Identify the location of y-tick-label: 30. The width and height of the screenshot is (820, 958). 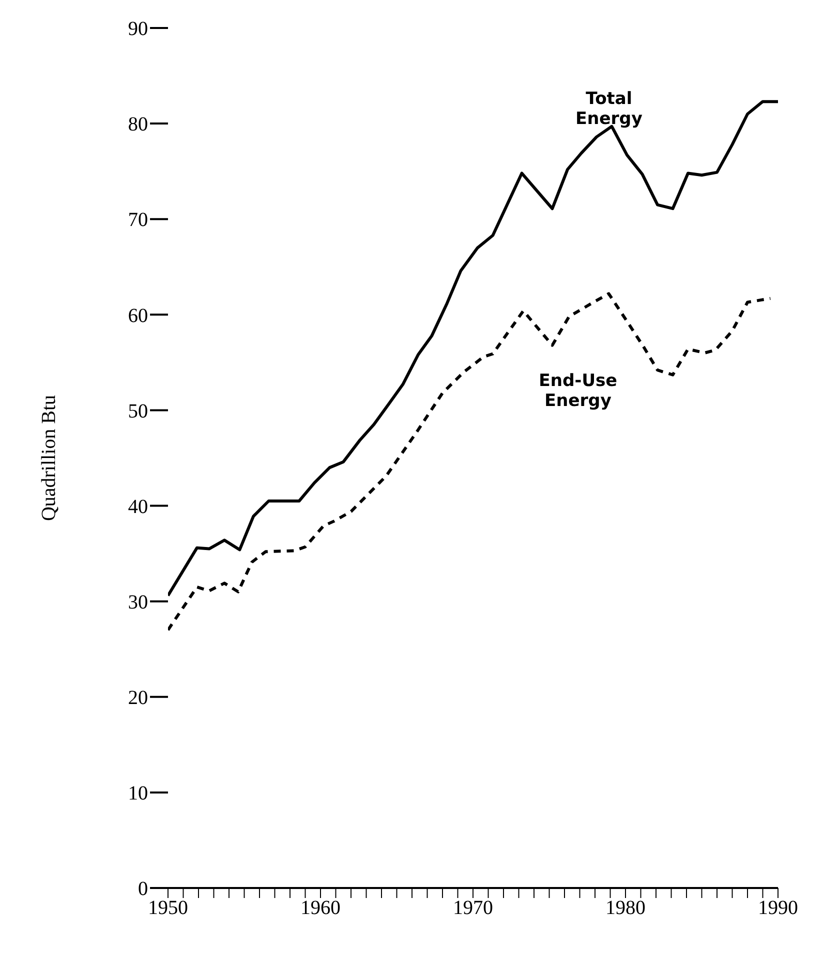
(138, 602).